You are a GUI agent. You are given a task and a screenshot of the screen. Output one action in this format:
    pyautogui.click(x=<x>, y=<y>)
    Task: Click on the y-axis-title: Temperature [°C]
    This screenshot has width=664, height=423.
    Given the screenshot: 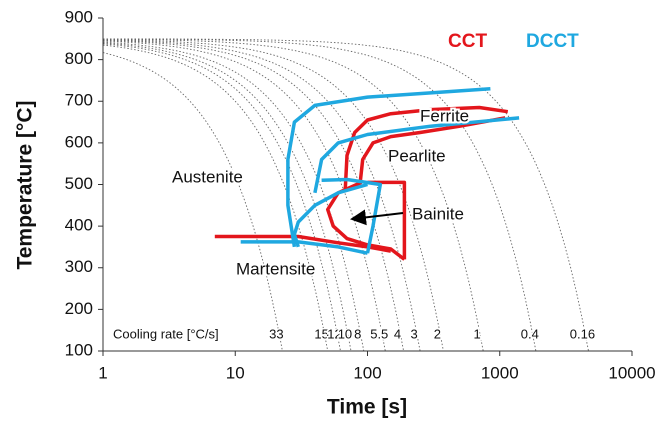 What is the action you would take?
    pyautogui.click(x=25, y=184)
    